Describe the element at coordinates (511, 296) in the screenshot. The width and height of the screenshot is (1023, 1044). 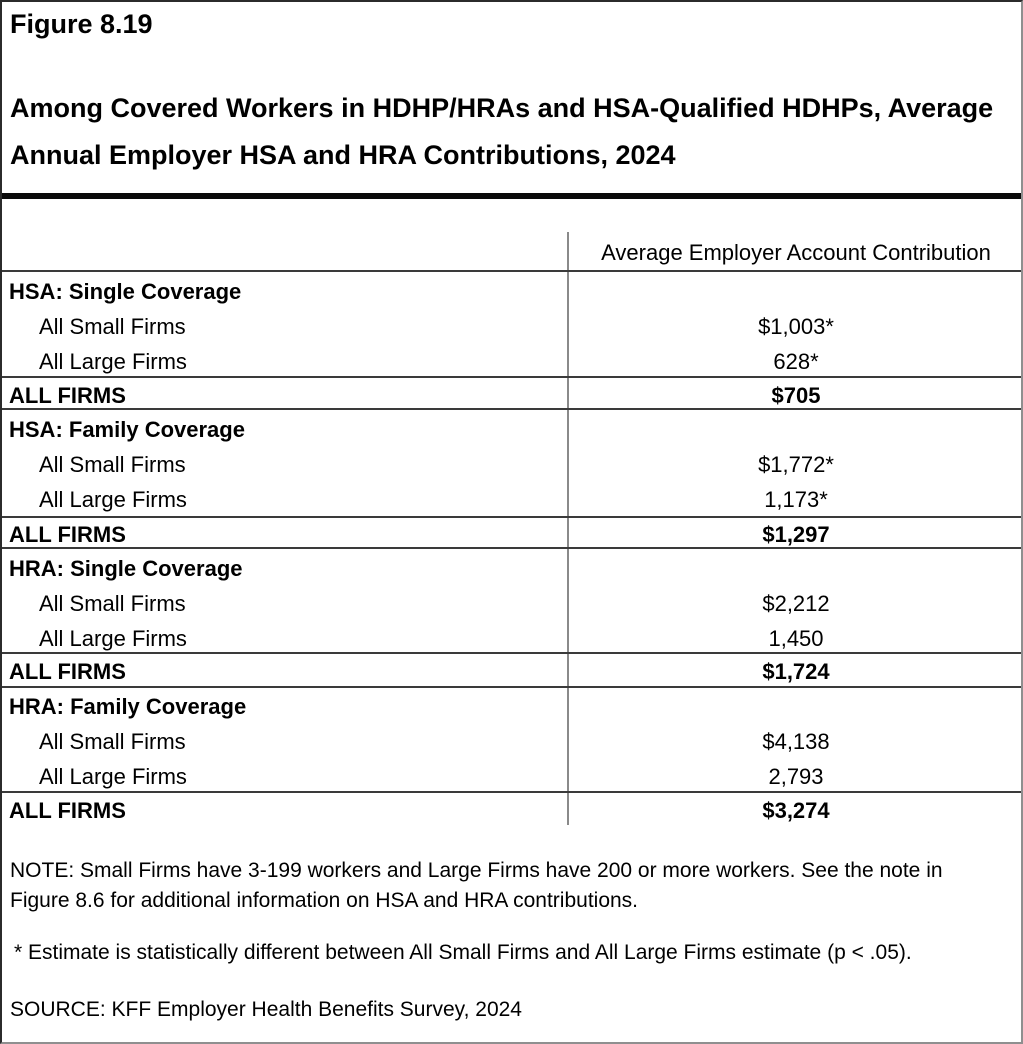
I see `table-row-section-header: HSA: Single Coverage` at that location.